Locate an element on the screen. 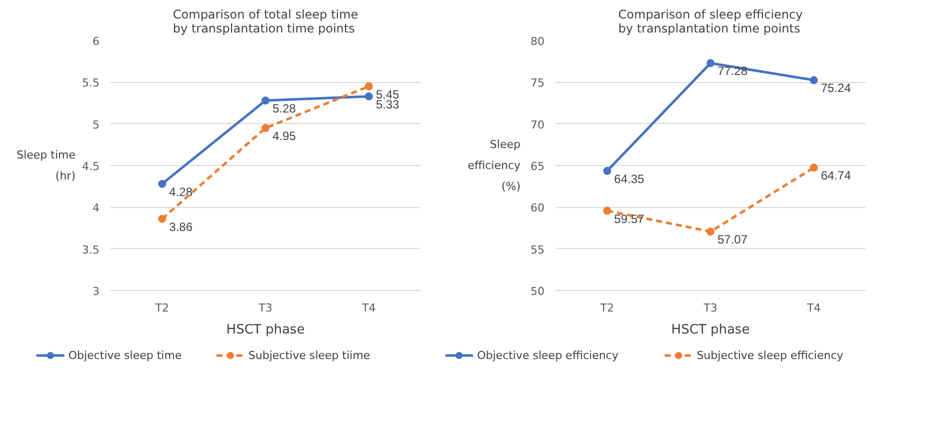 The image size is (925, 425). data-label: 64.35 is located at coordinates (629, 179).